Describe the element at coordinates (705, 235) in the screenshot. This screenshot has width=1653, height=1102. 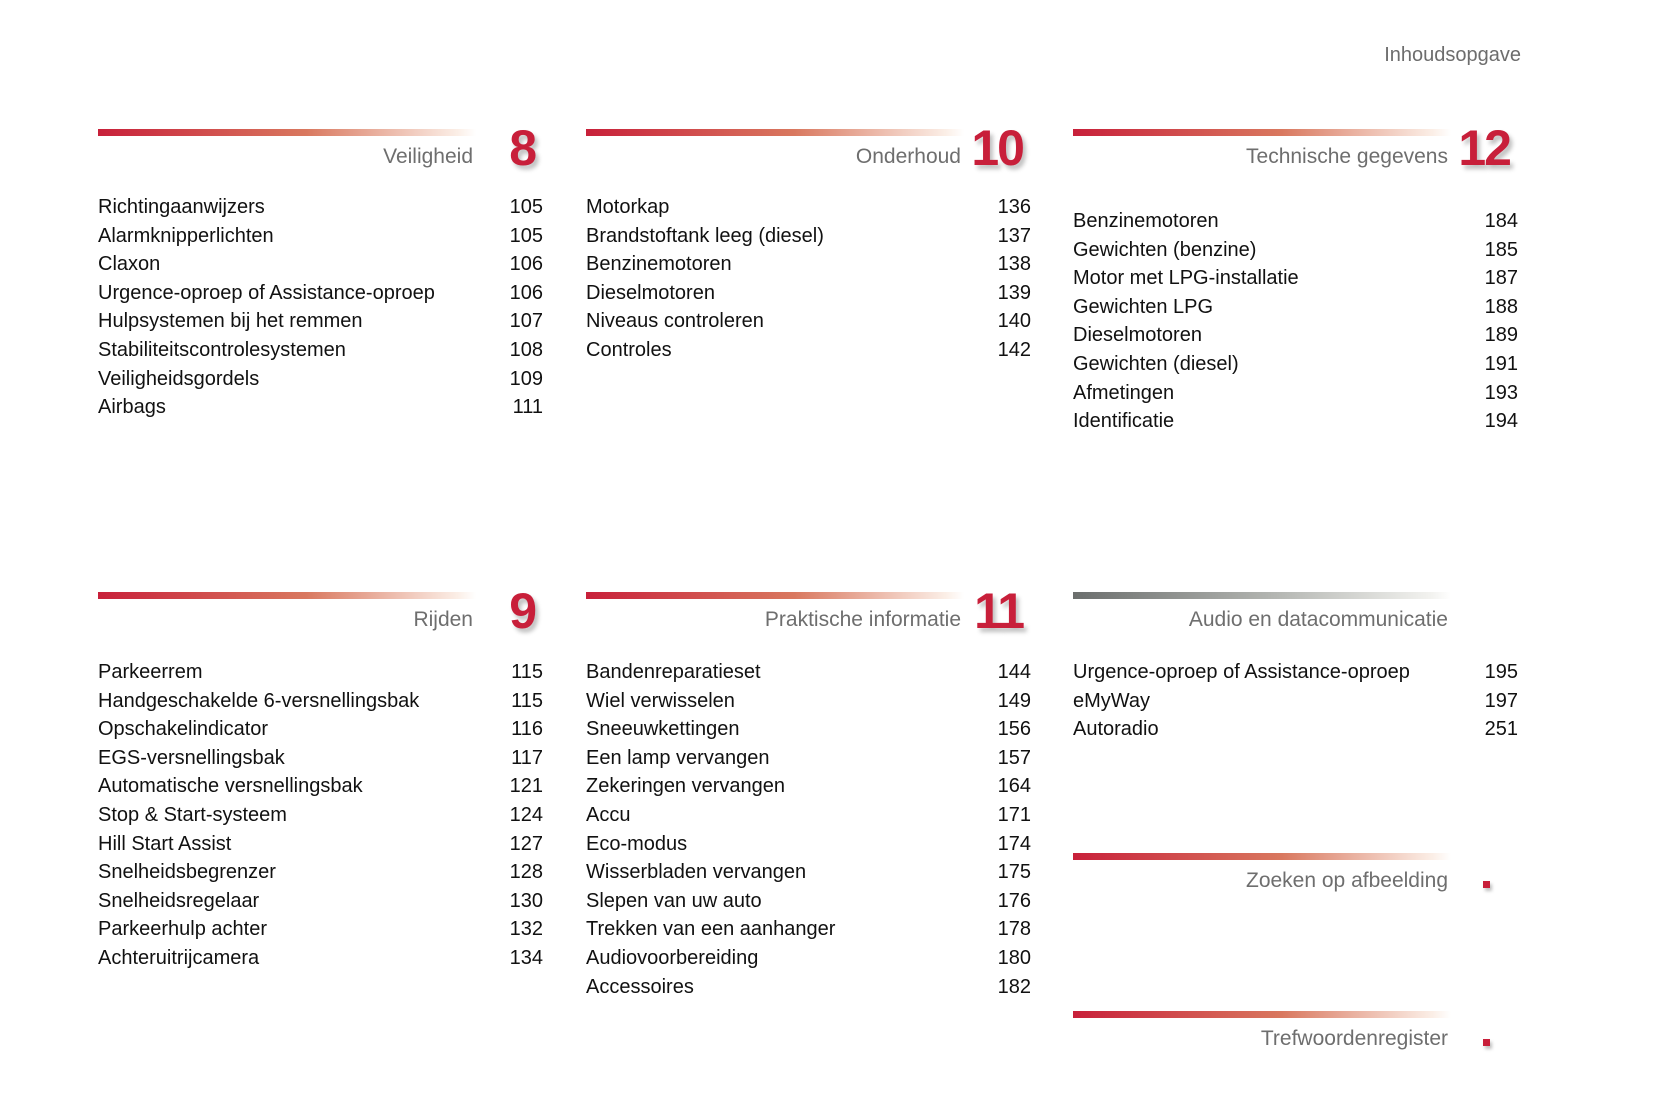
I see `entry-label: Brandstoftank leeg (diesel)` at that location.